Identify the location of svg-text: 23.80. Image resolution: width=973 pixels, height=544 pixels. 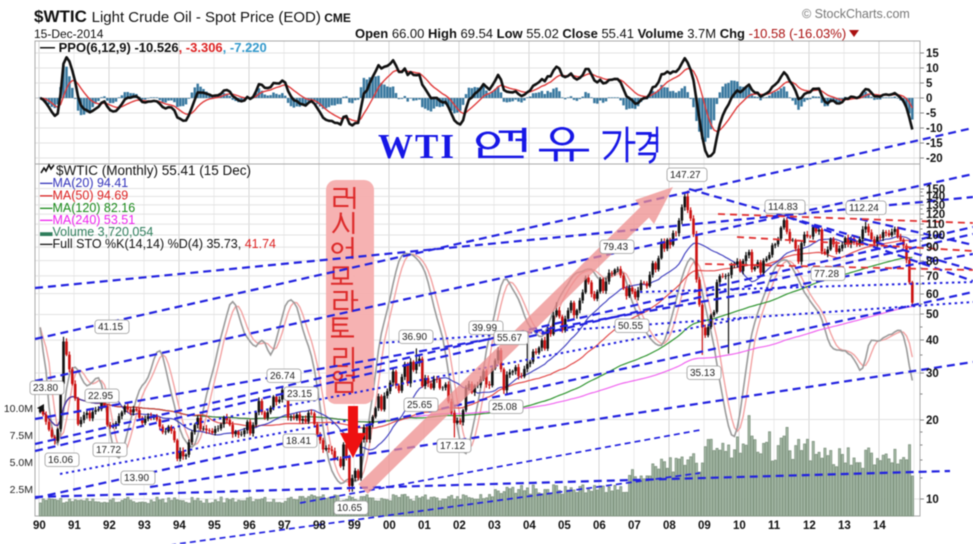
(45, 388).